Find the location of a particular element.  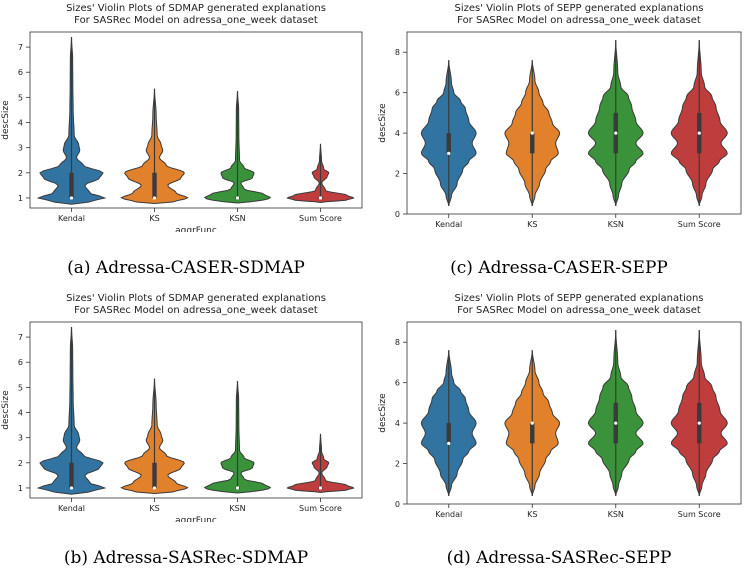

caption-d: (d) Adressa-SASRec-SEPP is located at coordinates (559, 558).